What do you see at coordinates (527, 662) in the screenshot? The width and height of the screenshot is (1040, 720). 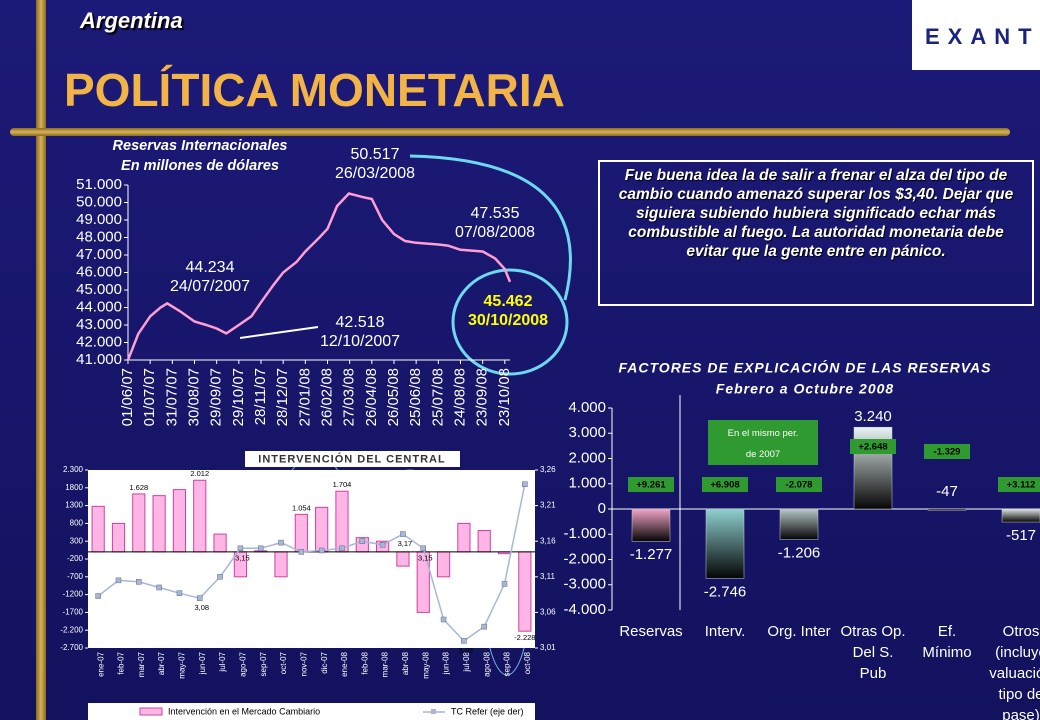 I see `x-tick-label: oct-08` at bounding box center [527, 662].